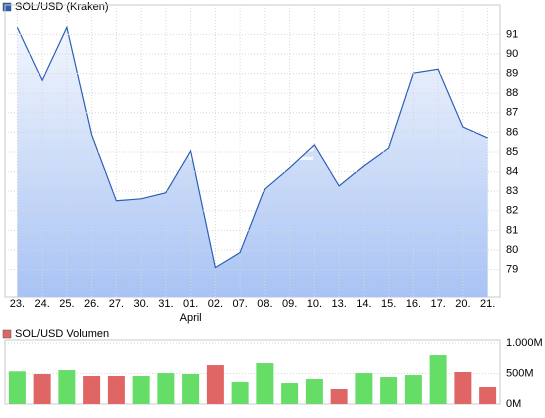 The width and height of the screenshot is (545, 418). Describe the element at coordinates (388, 304) in the screenshot. I see `x-tick-label: 15.` at that location.